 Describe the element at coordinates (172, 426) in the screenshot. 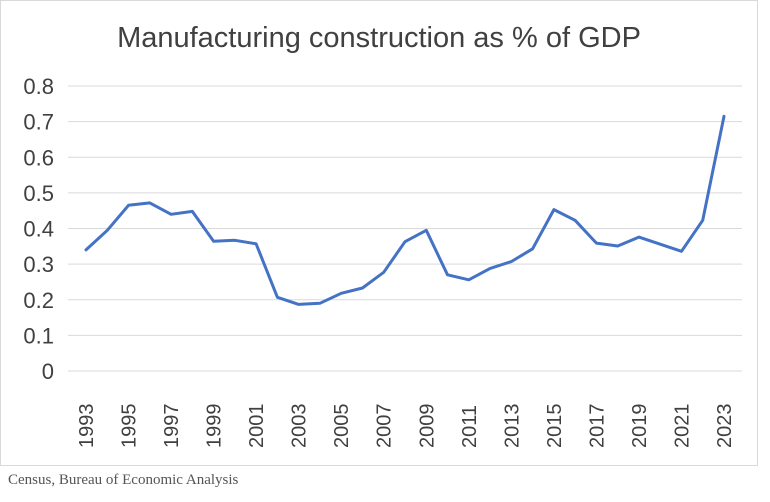

I see `x-tick-label: 1997` at that location.